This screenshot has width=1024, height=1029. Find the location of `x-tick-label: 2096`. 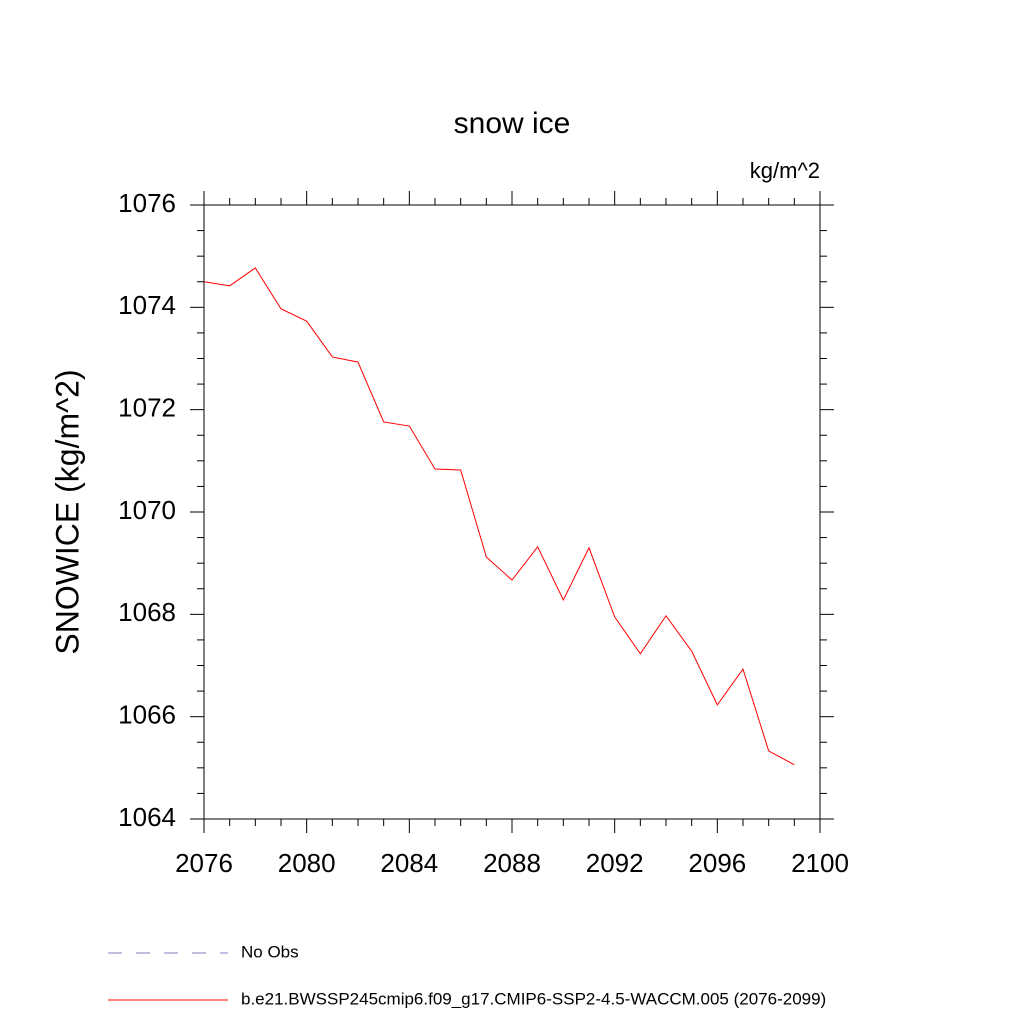

x-tick-label: 2096 is located at coordinates (717, 863).